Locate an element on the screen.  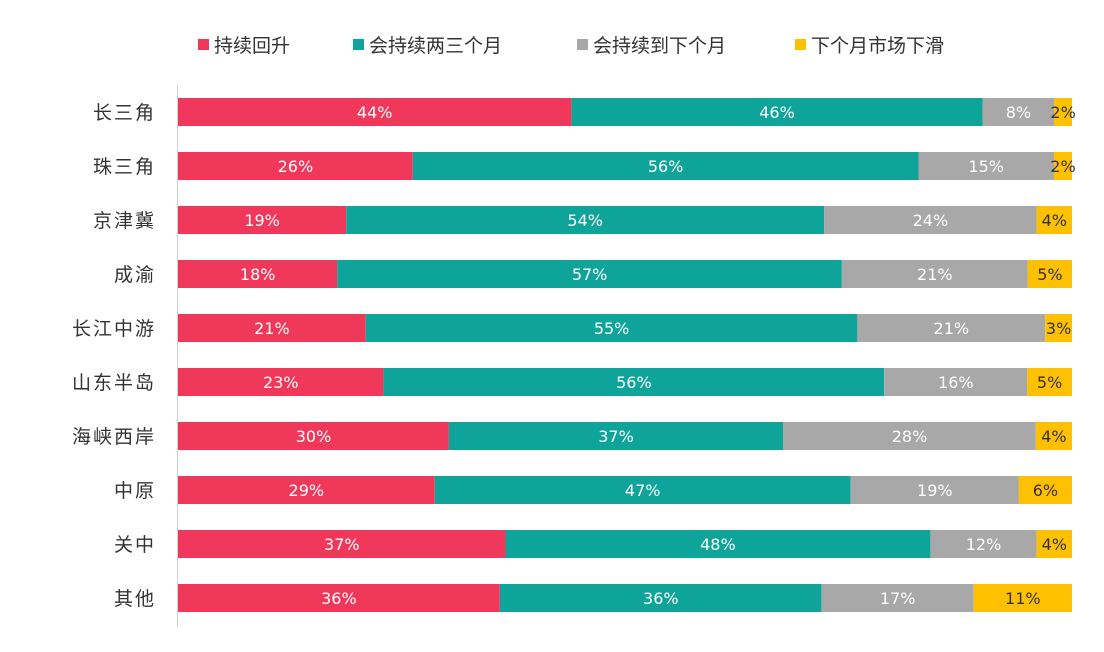
data-label: 54% is located at coordinates (585, 220).